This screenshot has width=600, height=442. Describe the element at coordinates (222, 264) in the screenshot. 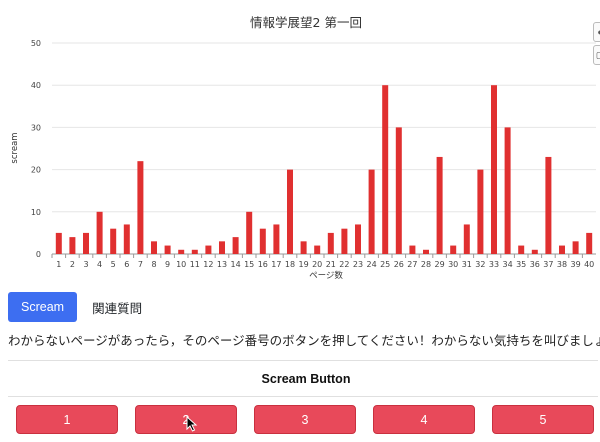

I see `x-tick-label: 13` at that location.